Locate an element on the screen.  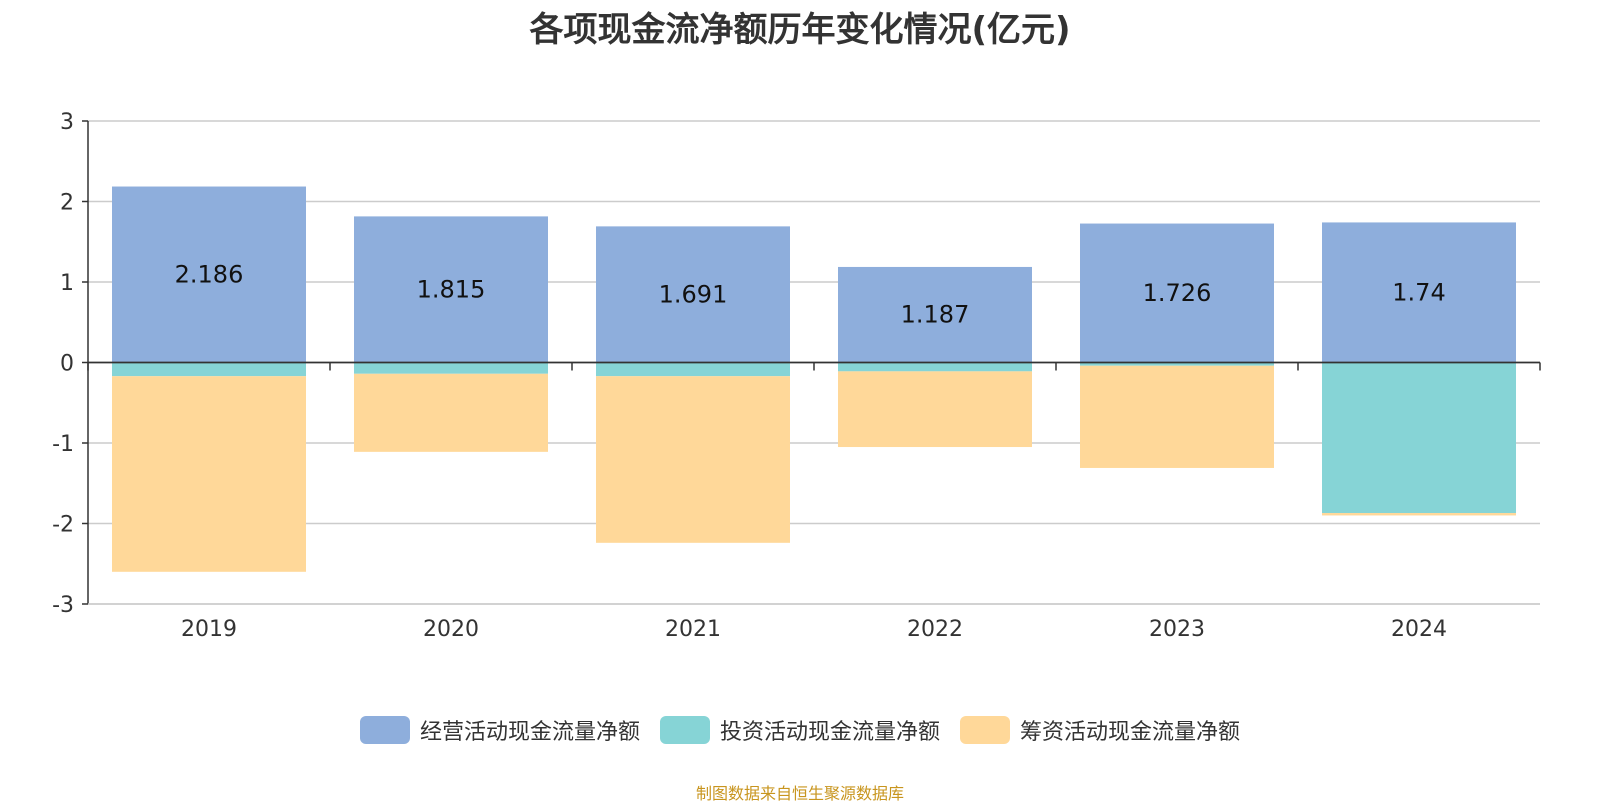
data-label-2023: 1.726 is located at coordinates (1177, 293).